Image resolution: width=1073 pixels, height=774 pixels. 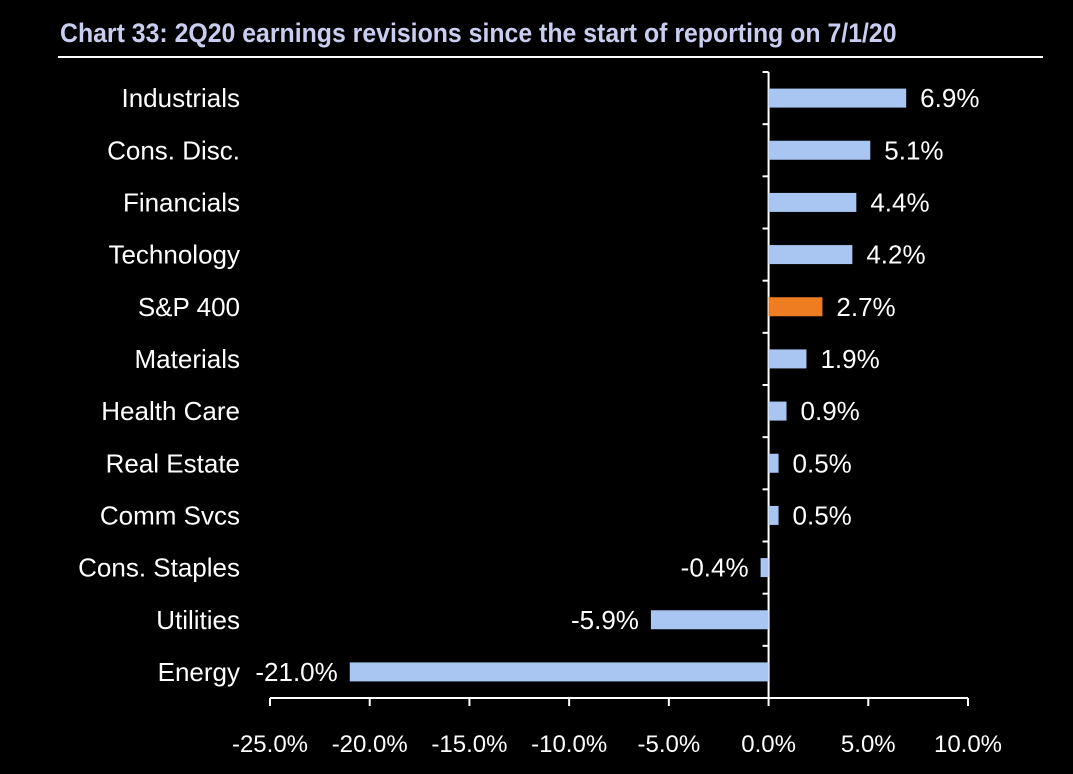 What do you see at coordinates (198, 620) in the screenshot?
I see `category-label: Utilities` at bounding box center [198, 620].